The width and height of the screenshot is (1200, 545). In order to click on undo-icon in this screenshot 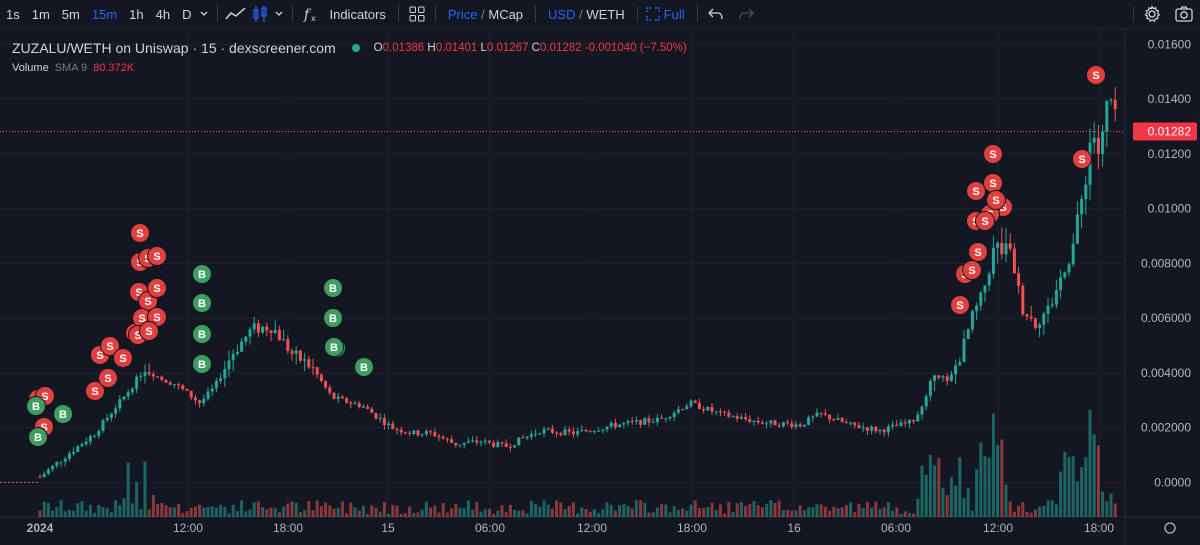, I will do `click(716, 14)`.